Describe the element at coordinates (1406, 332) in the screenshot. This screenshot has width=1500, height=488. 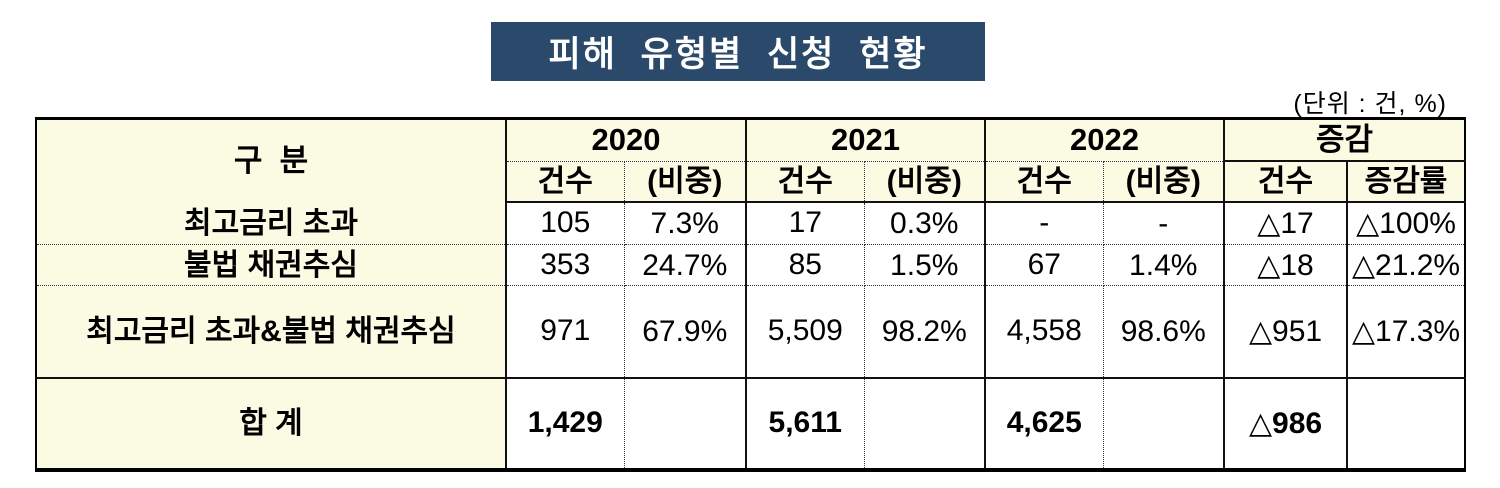
I see `value-cell: △17.3%` at that location.